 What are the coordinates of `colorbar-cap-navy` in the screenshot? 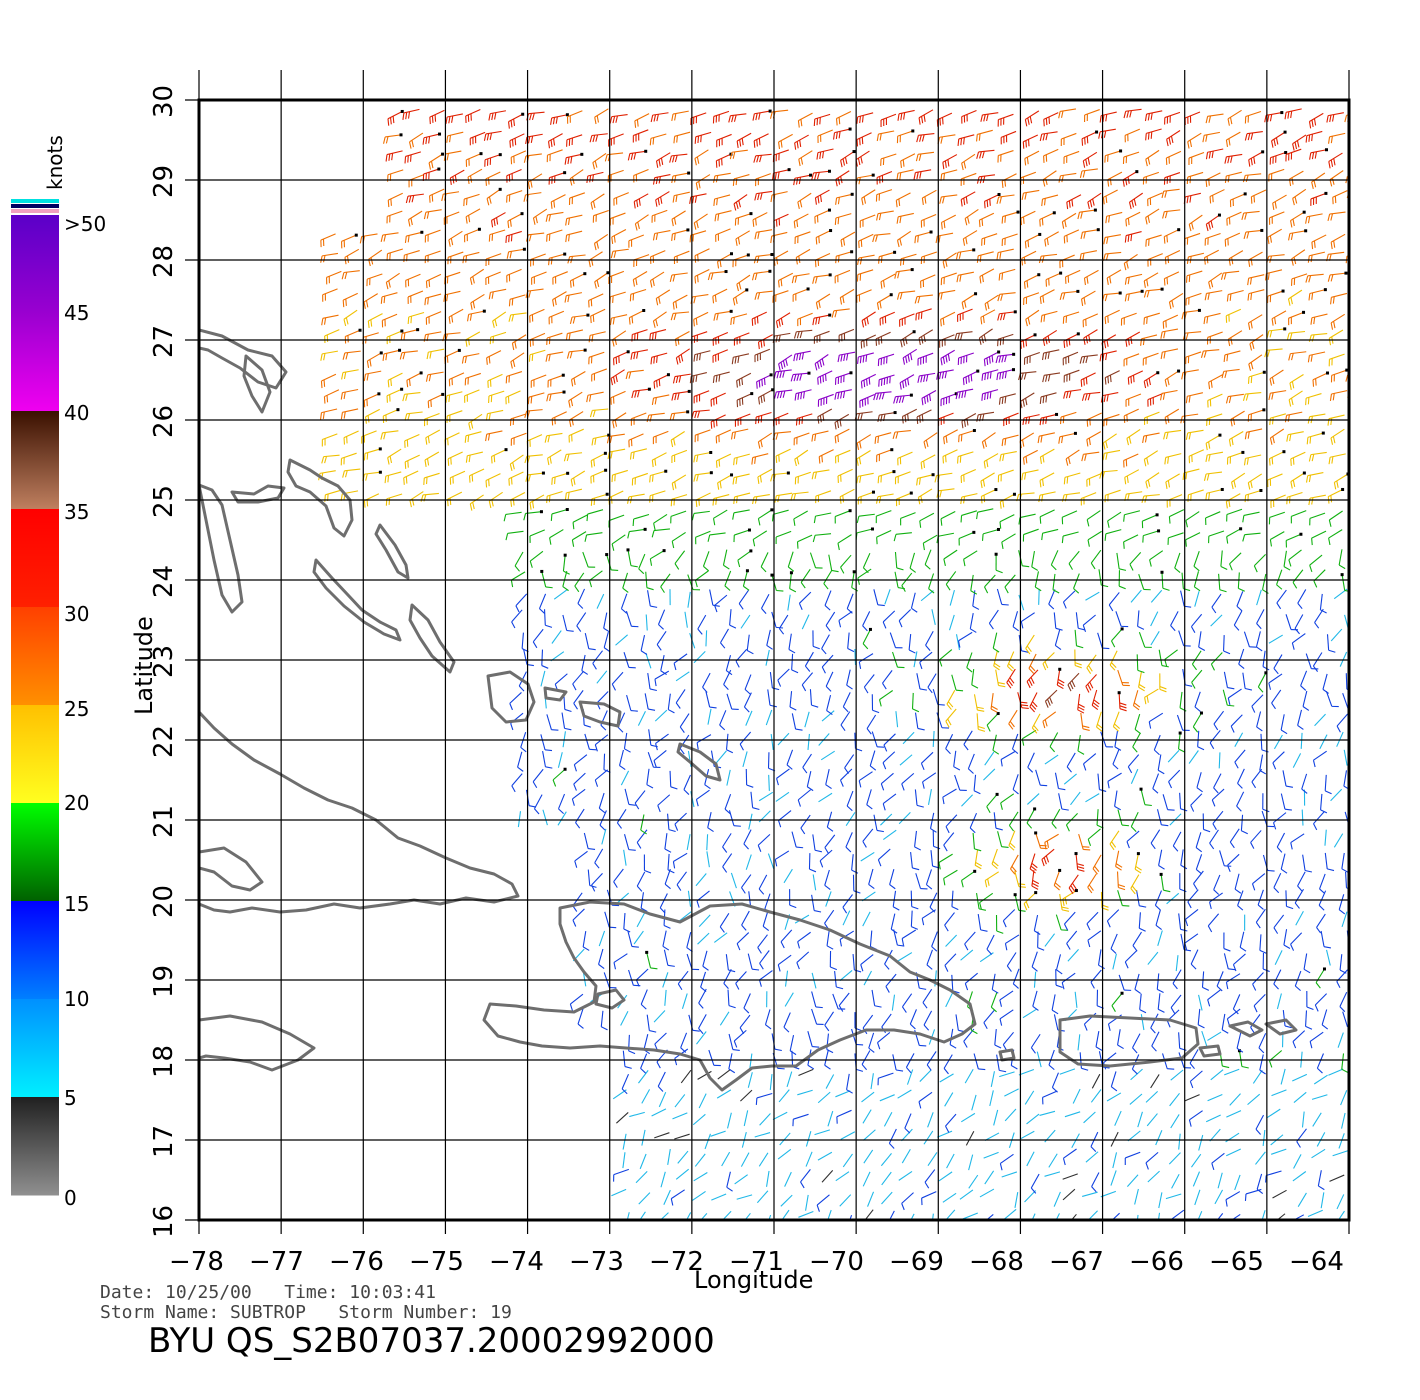 It's located at (35, 206).